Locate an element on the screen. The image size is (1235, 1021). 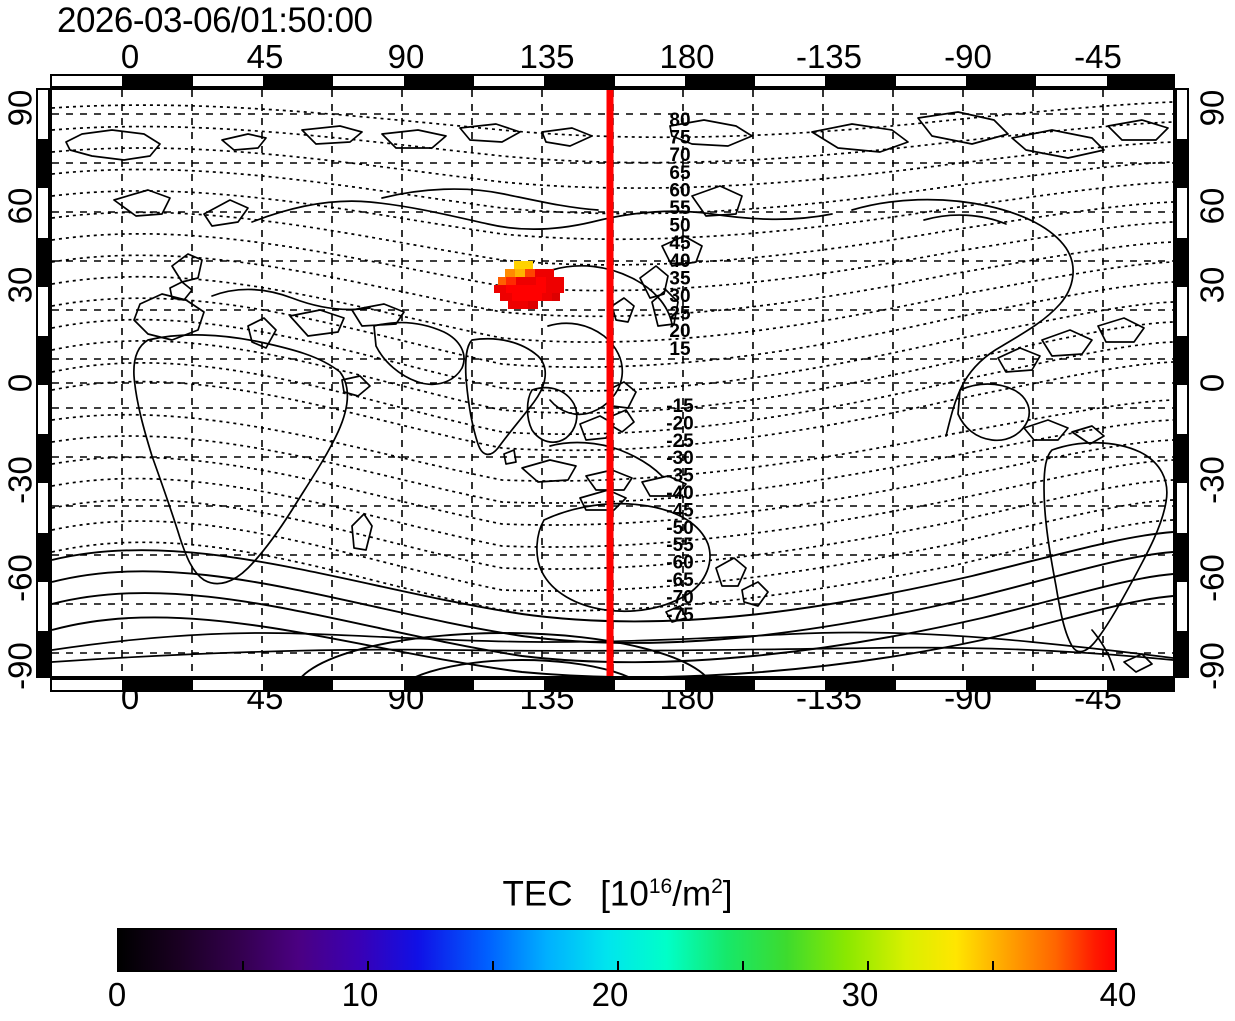
colorbar-label-30: 30 is located at coordinates (860, 994).